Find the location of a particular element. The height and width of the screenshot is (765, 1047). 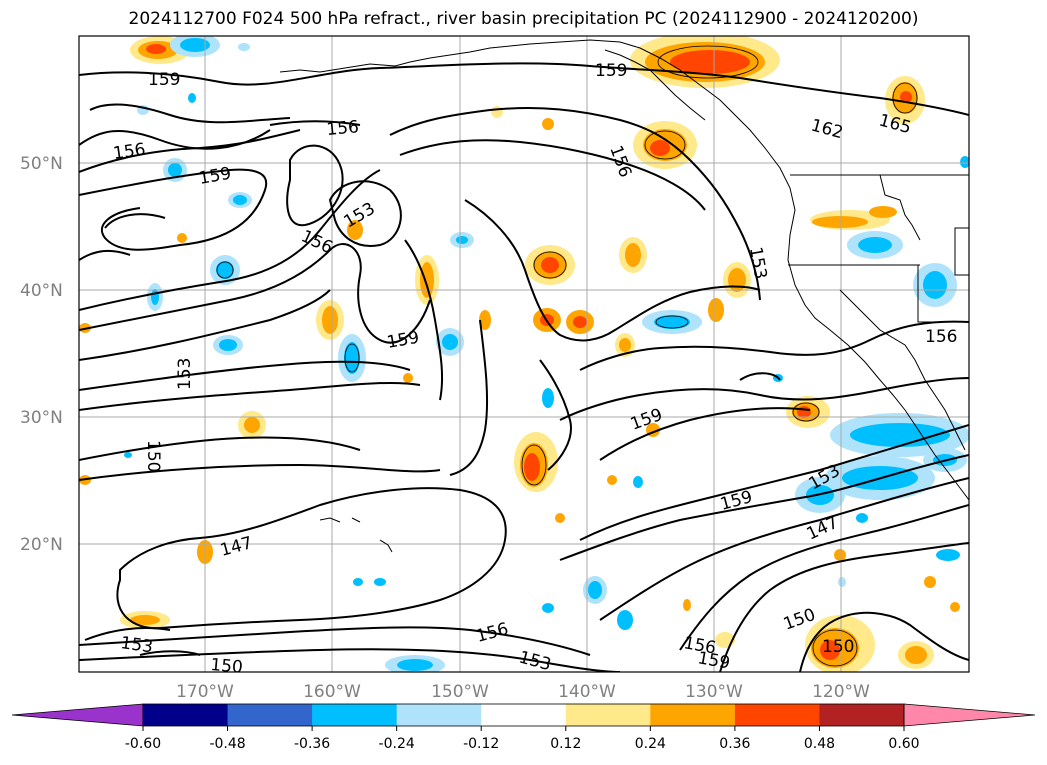

colorbar-tick-label: 0.24 is located at coordinates (650, 744).